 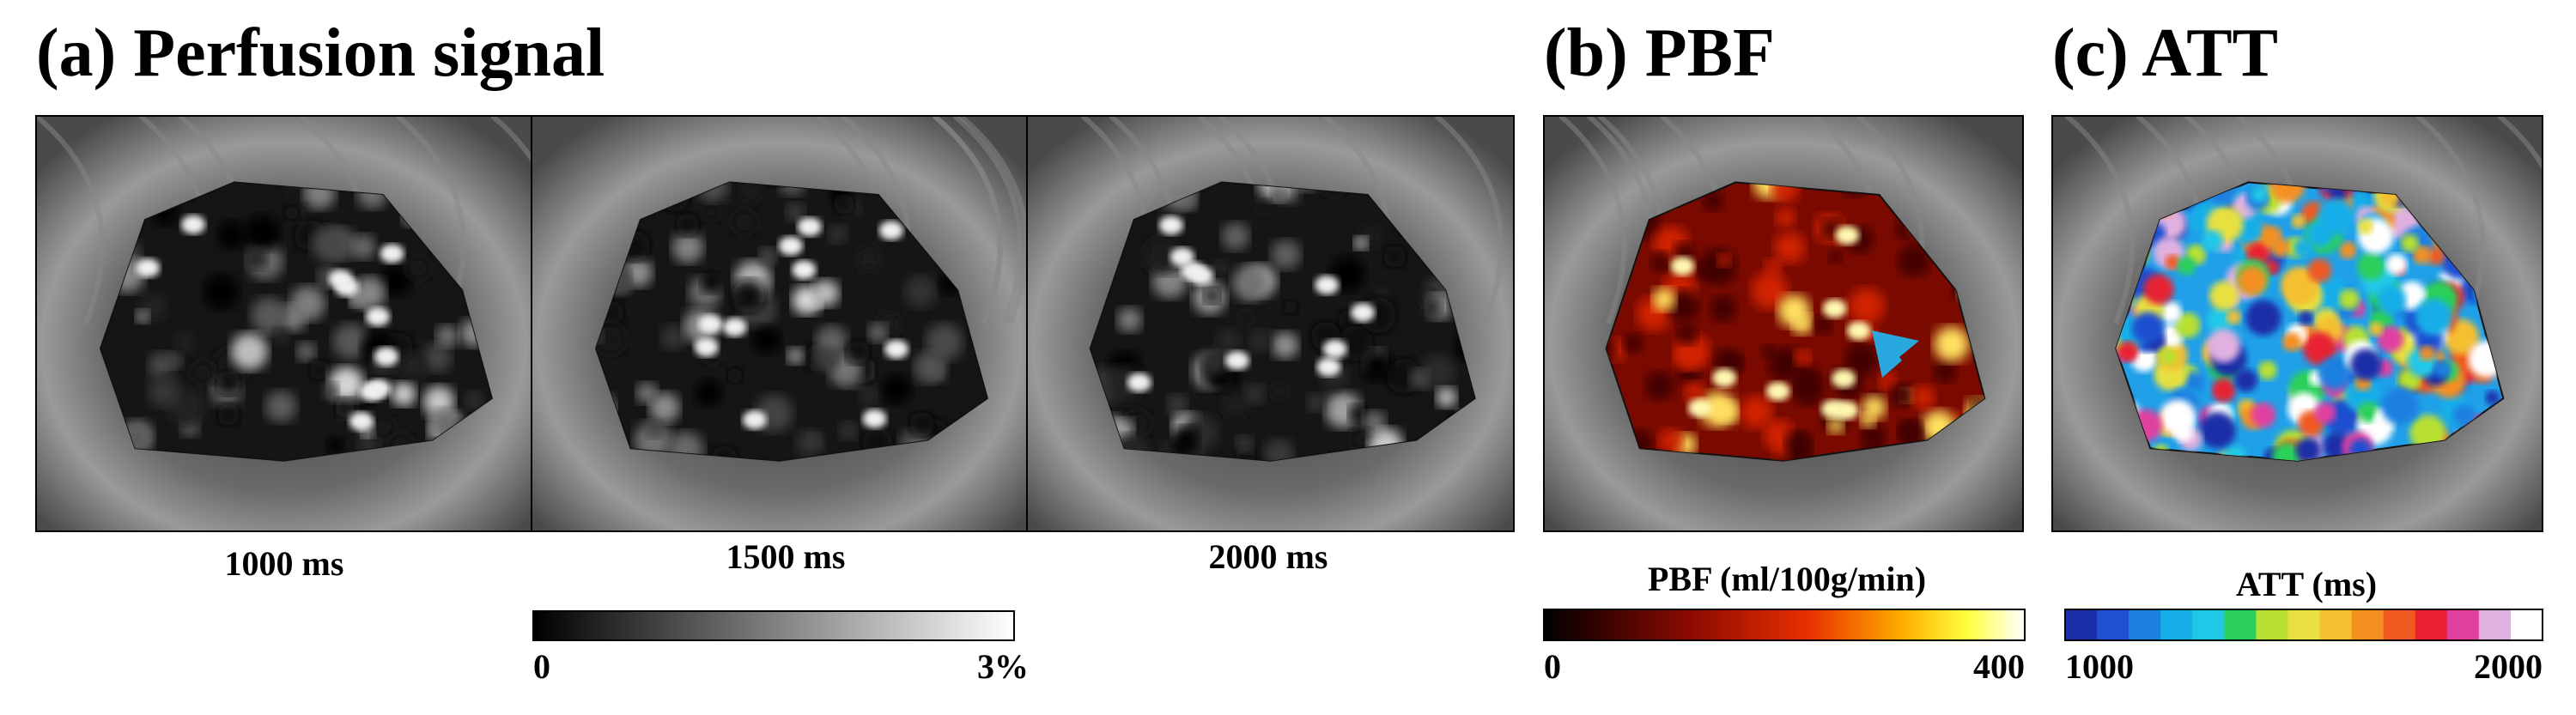 I want to click on colorbar-max: 2000, so click(x=2508, y=666).